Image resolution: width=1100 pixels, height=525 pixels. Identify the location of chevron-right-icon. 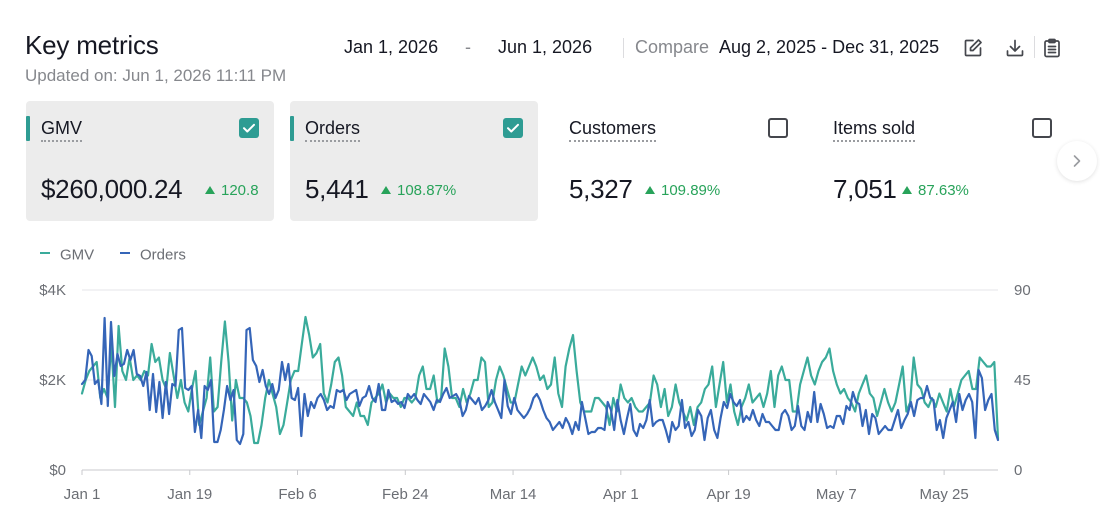
(1077, 161).